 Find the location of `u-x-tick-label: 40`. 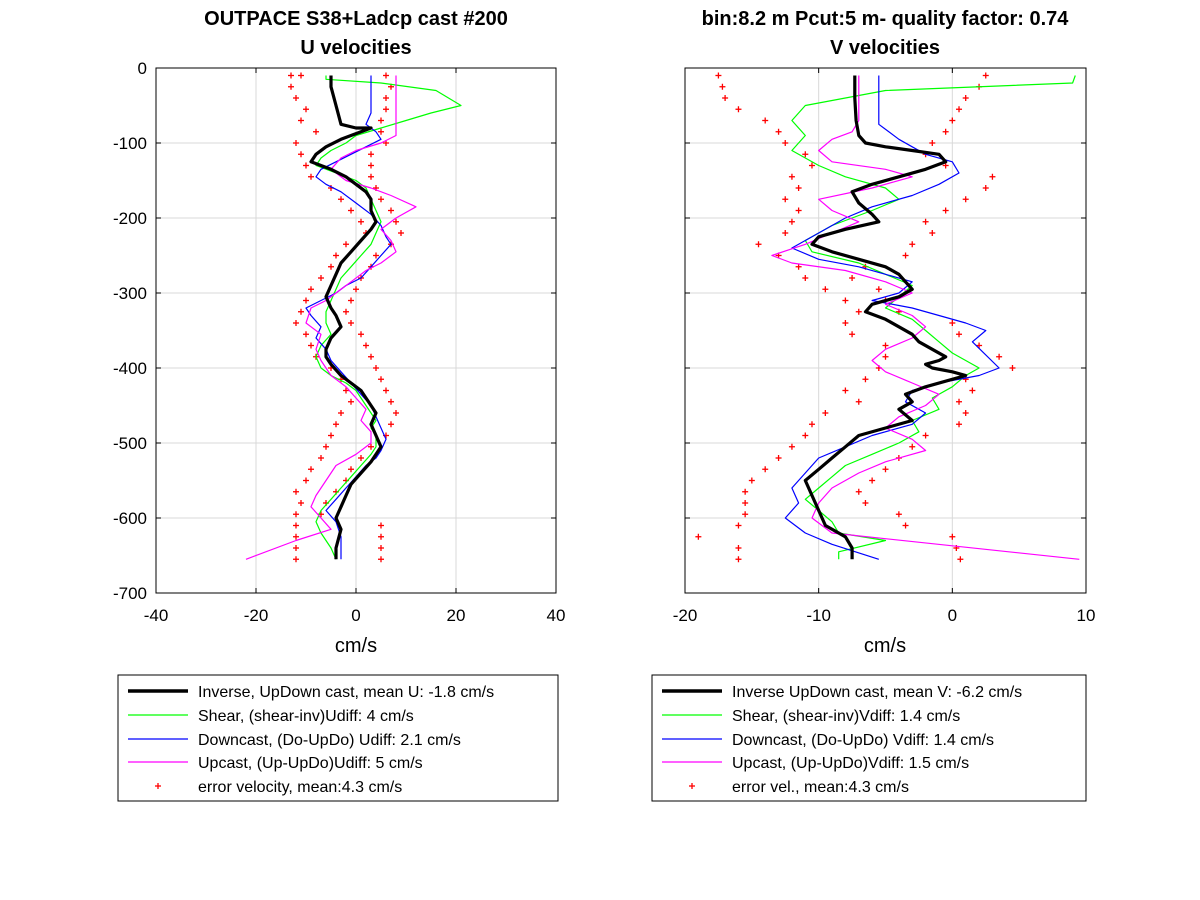

u-x-tick-label: 40 is located at coordinates (556, 615).